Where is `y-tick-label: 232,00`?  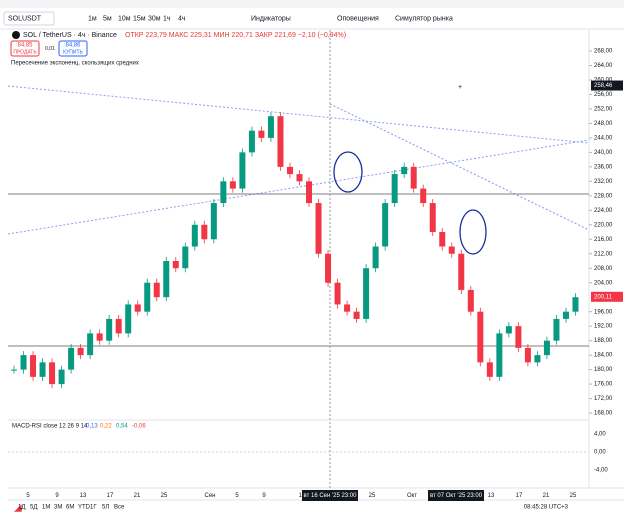
y-tick-label: 232,00 is located at coordinates (603, 182).